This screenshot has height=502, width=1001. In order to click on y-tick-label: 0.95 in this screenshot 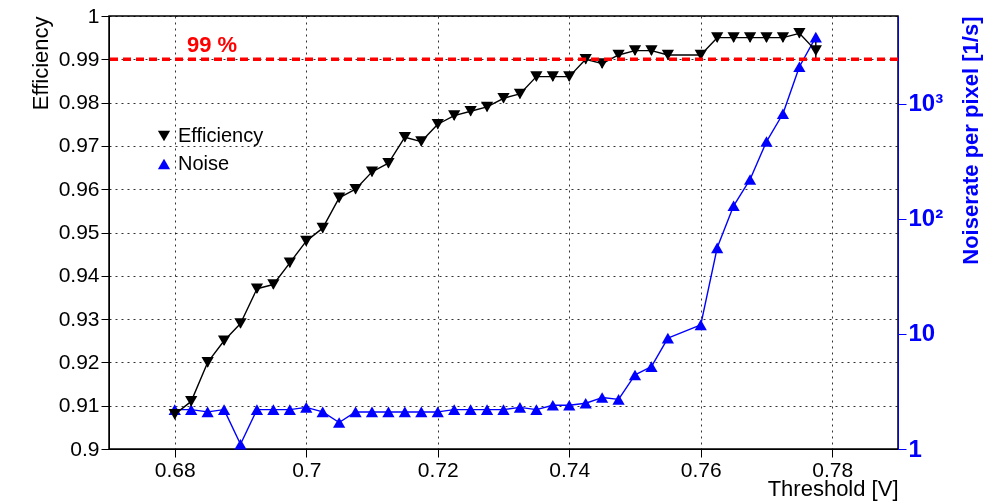, I will do `click(79, 231)`.